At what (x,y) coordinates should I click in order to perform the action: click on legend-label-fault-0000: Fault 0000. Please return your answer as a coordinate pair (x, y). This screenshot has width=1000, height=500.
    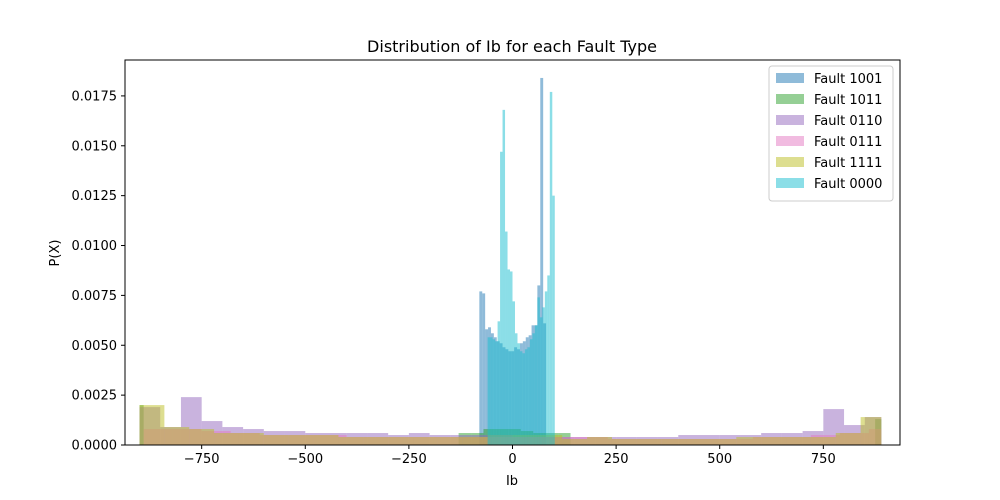
    Looking at the image, I should click on (848, 184).